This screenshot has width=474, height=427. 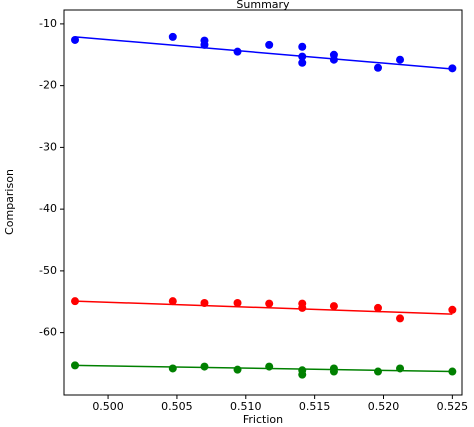 What do you see at coordinates (263, 419) in the screenshot?
I see `x-axis-label: Friction` at bounding box center [263, 419].